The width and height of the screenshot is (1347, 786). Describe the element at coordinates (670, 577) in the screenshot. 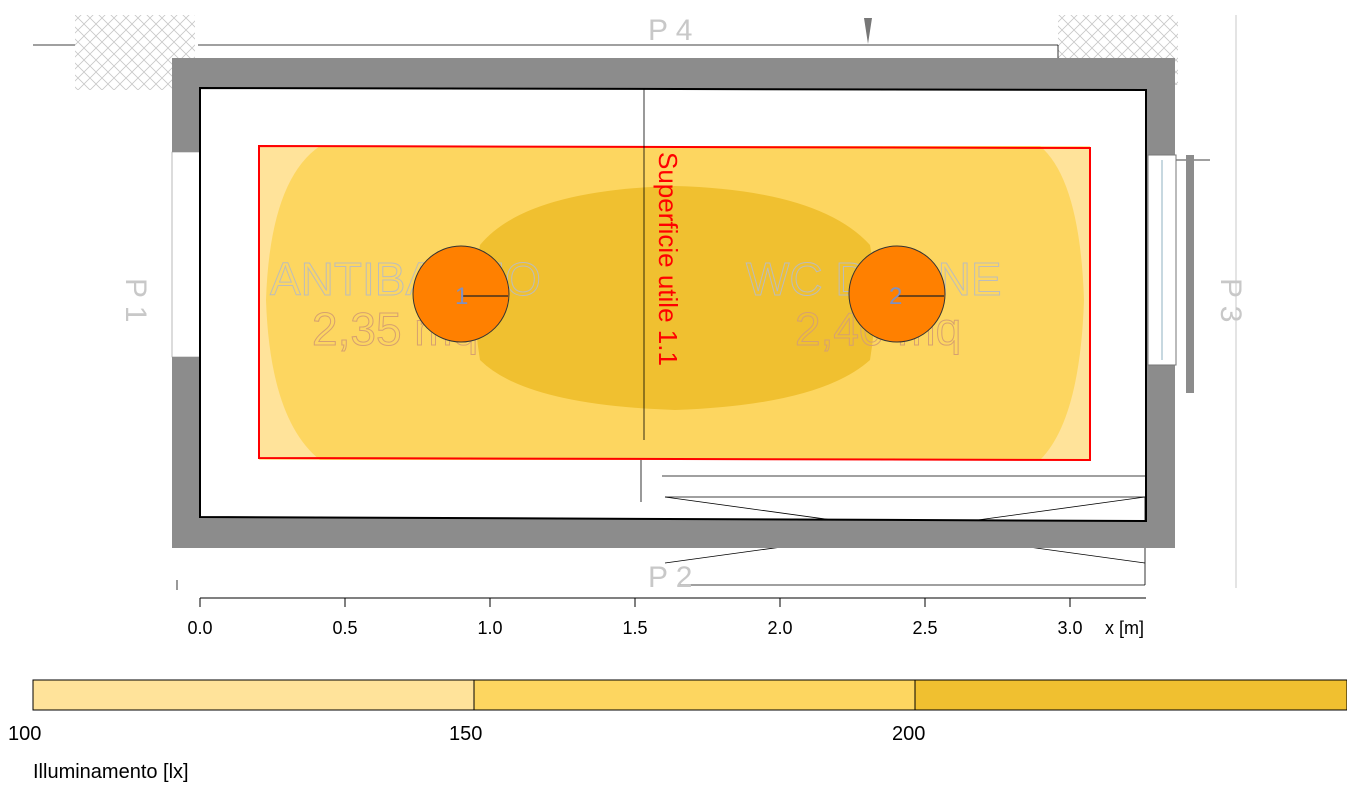

I see `wall-label-bottom: P 2` at that location.